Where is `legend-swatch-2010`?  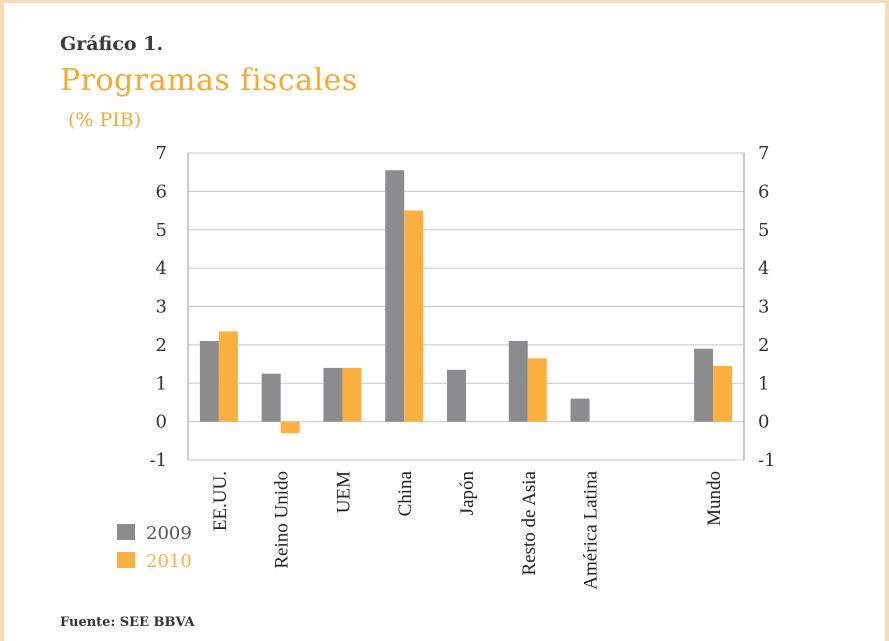
legend-swatch-2010 is located at coordinates (126, 560).